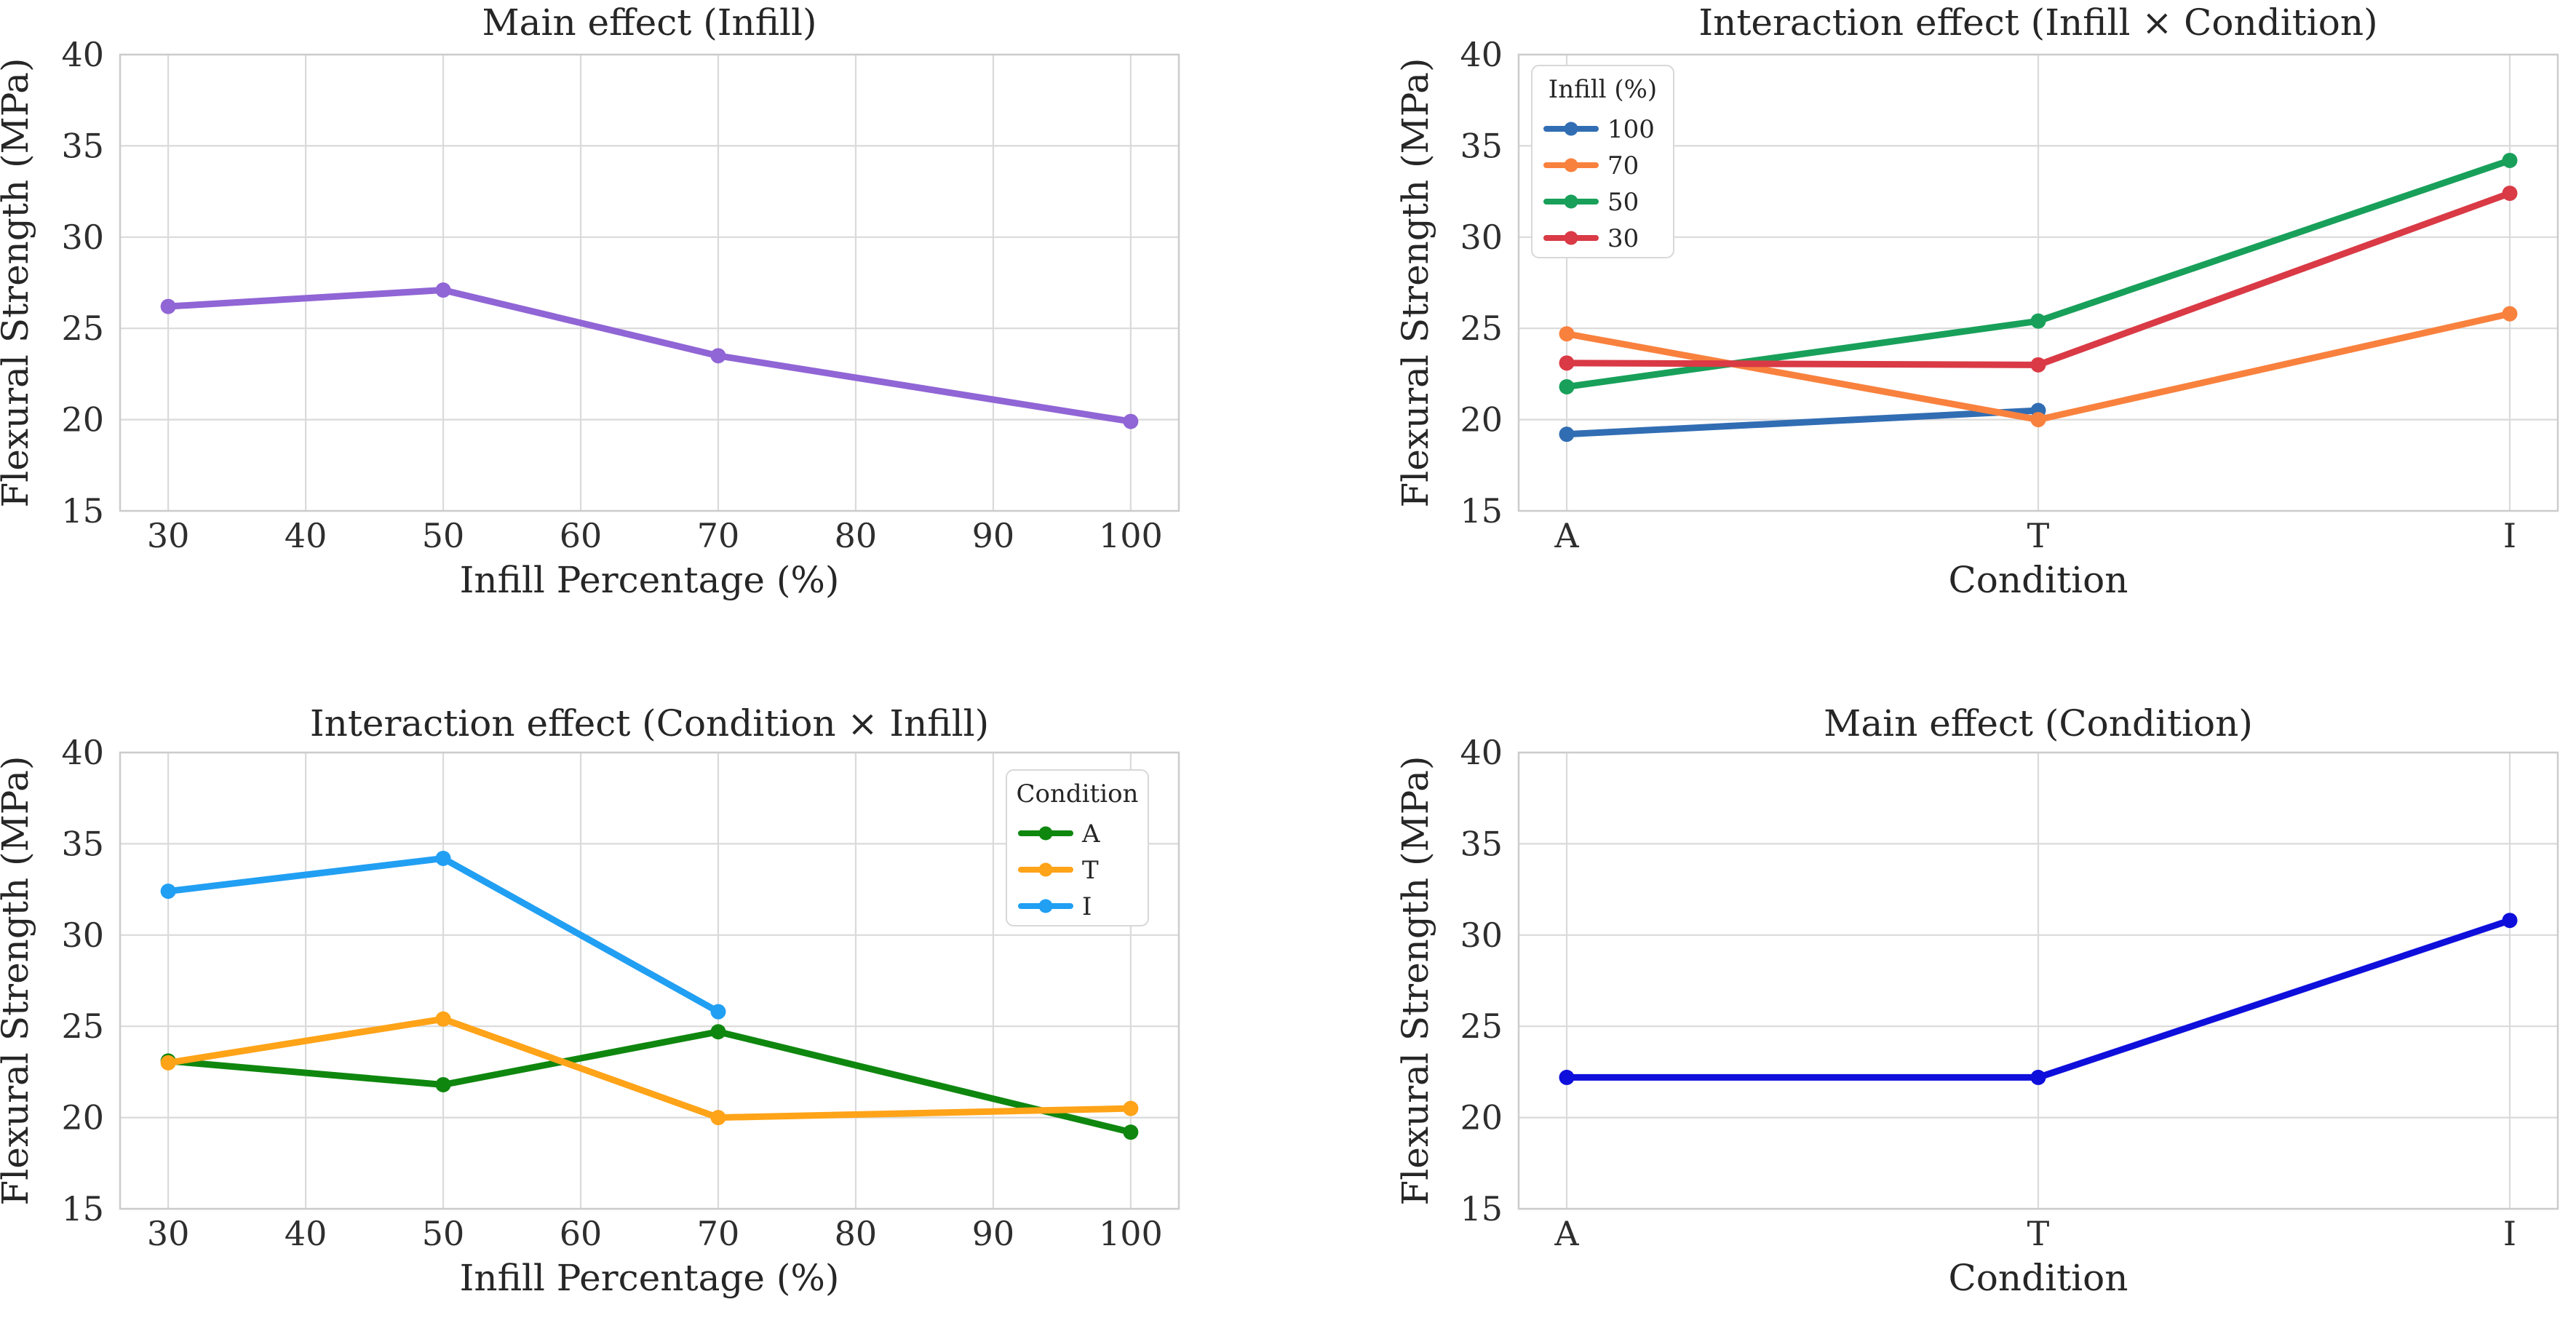  Describe the element at coordinates (1059, 834) in the screenshot. I see `legend-item-A: A` at that location.